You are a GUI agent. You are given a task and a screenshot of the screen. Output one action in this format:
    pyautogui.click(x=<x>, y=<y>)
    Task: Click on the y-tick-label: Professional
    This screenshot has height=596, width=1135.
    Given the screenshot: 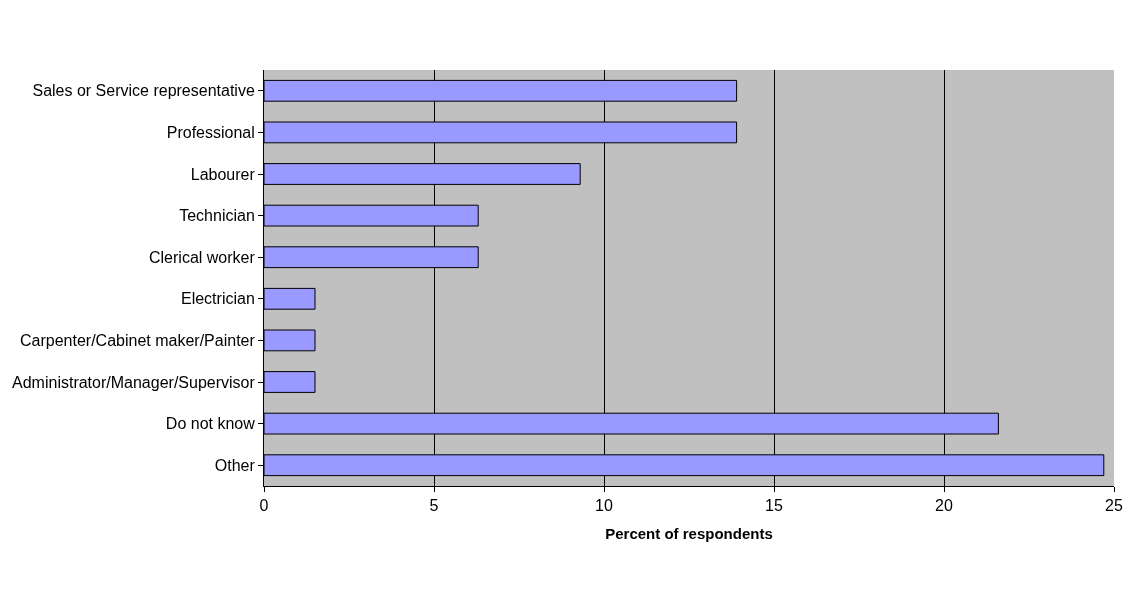 What is the action you would take?
    pyautogui.click(x=210, y=132)
    